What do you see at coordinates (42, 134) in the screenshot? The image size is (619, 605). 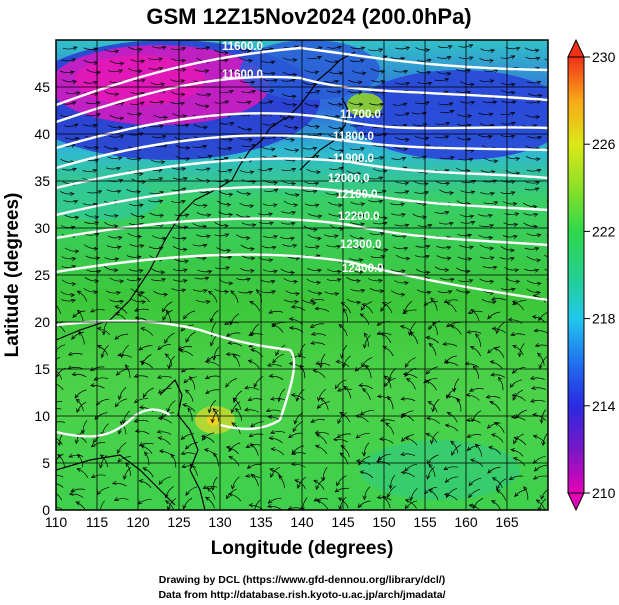 I see `y-tick-label: 40` at bounding box center [42, 134].